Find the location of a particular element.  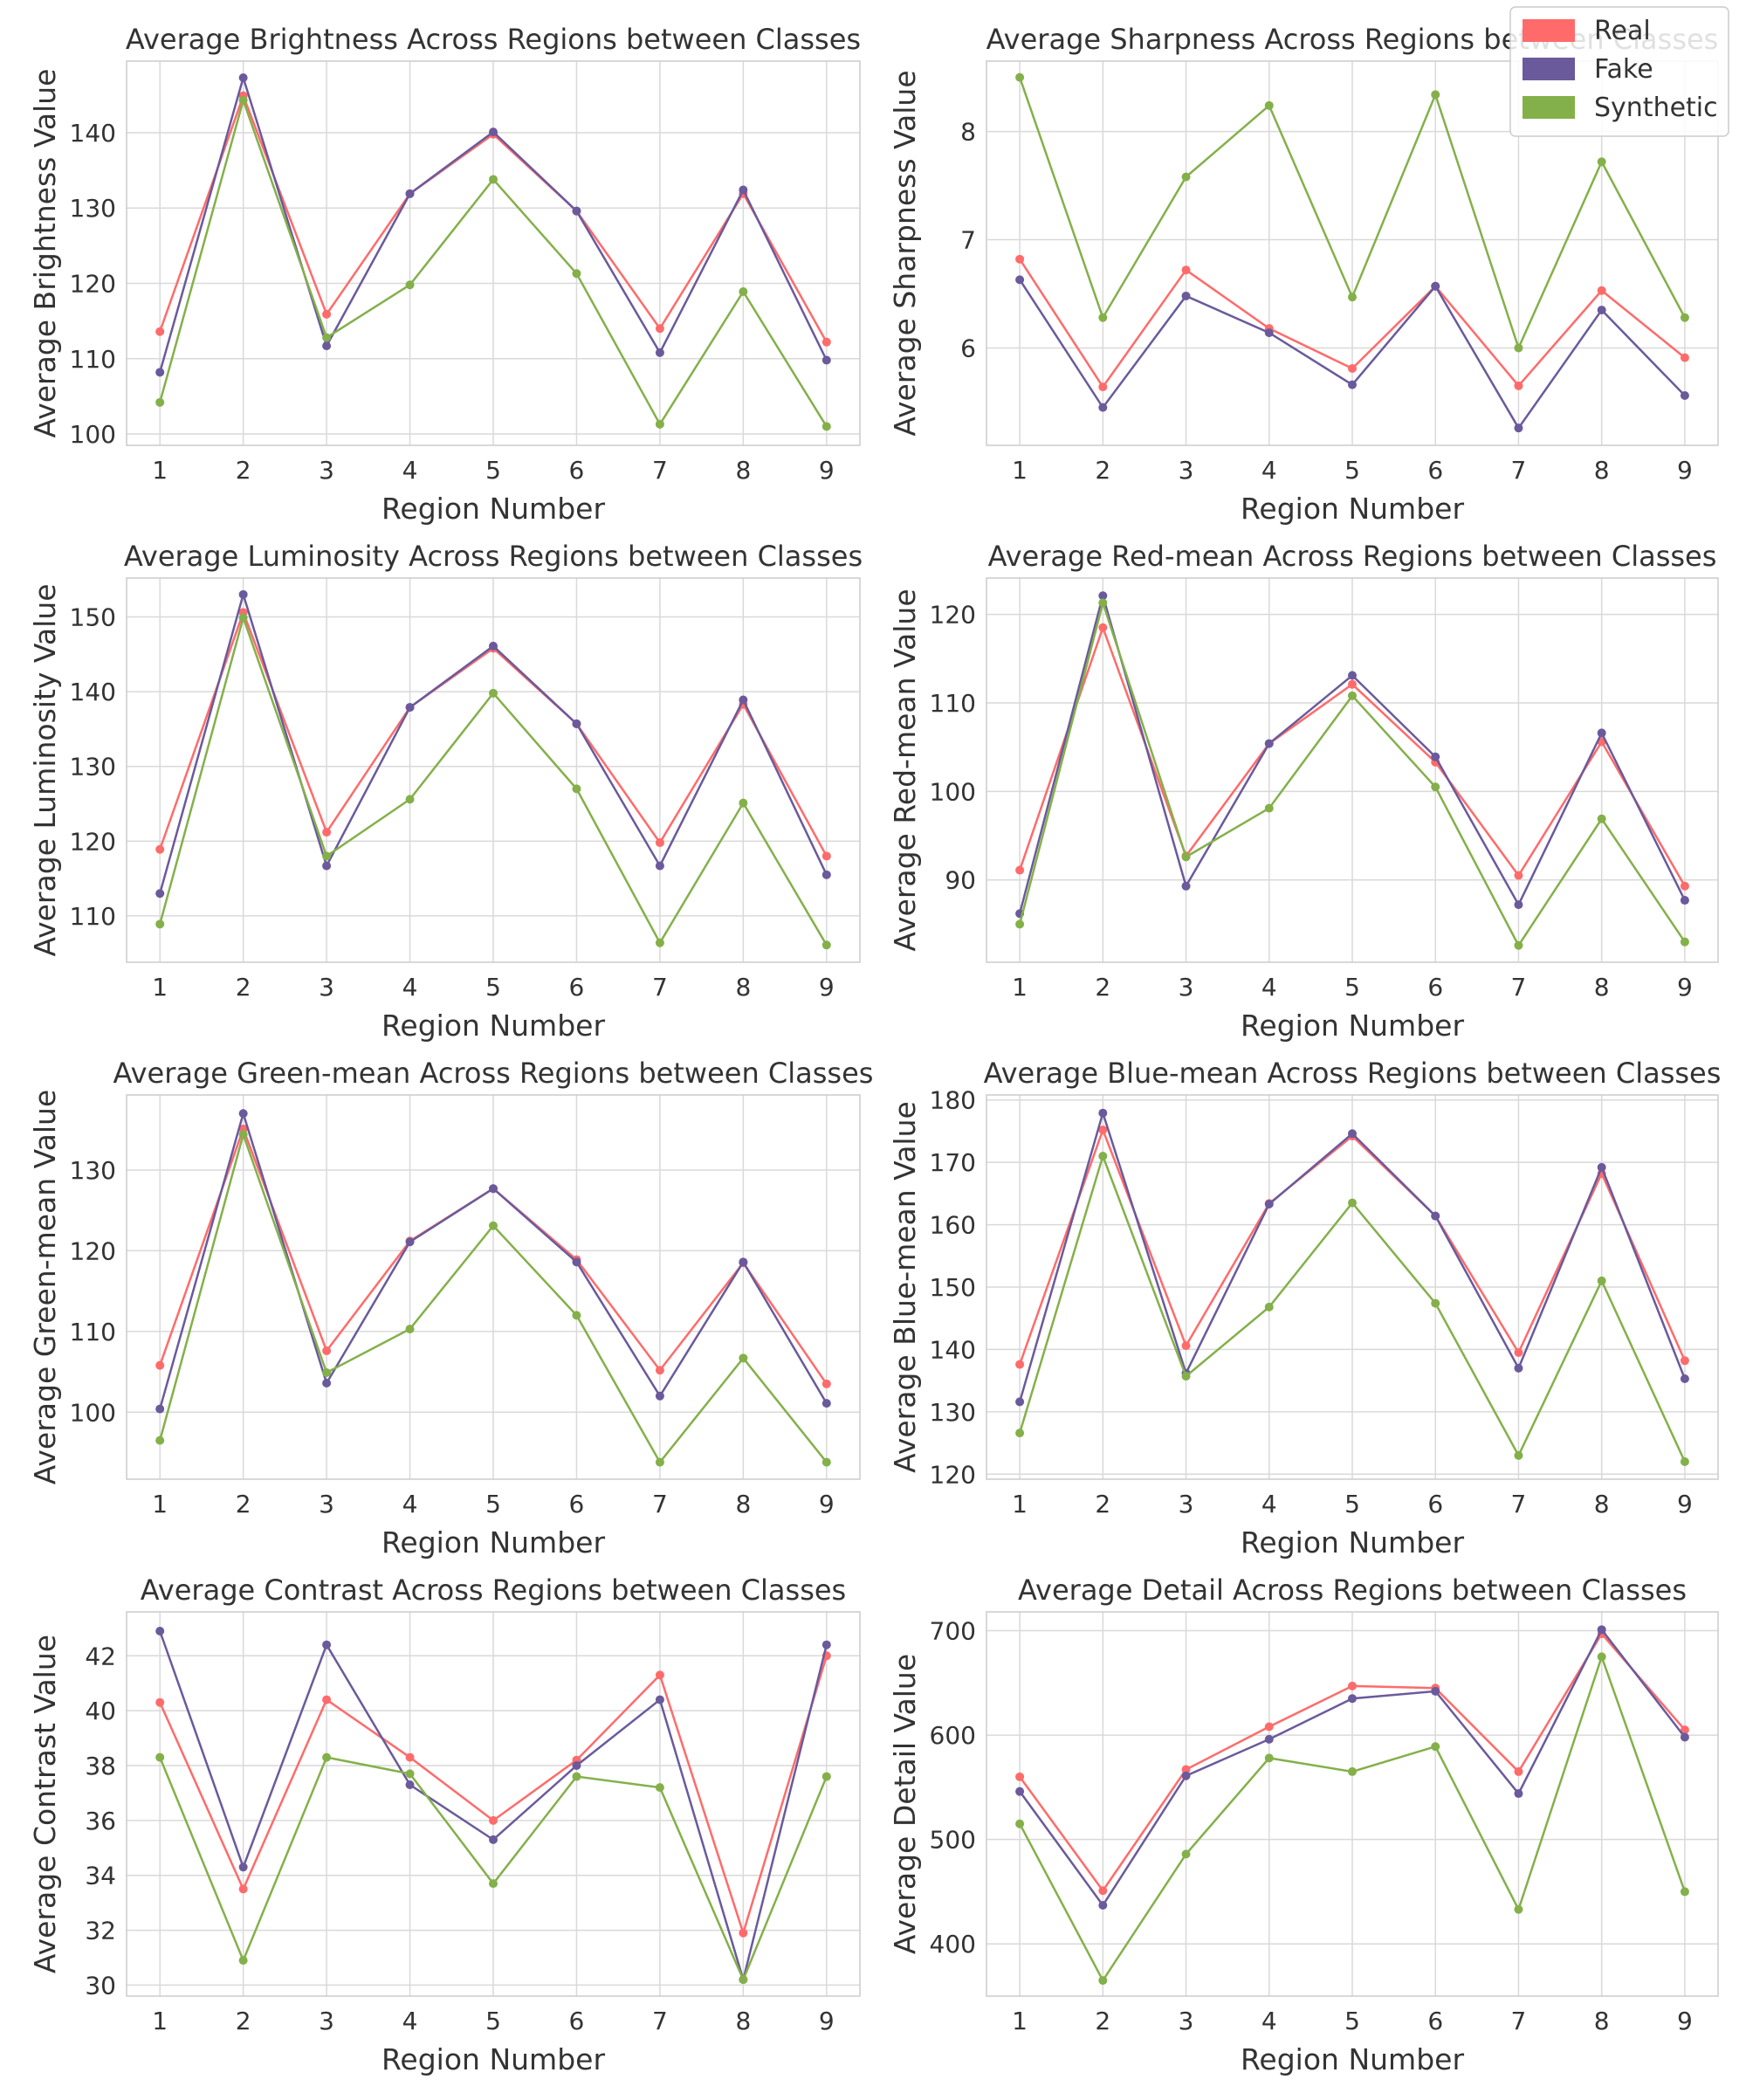

x-tick-label: 6 is located at coordinates (577, 2021).